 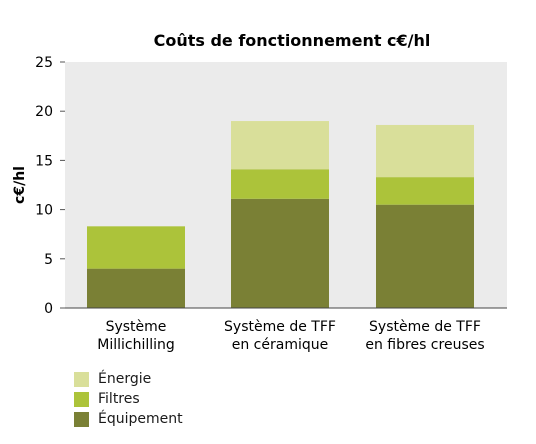 I want to click on y-axis: 0 5 10 15 20 25, so click(x=50, y=186).